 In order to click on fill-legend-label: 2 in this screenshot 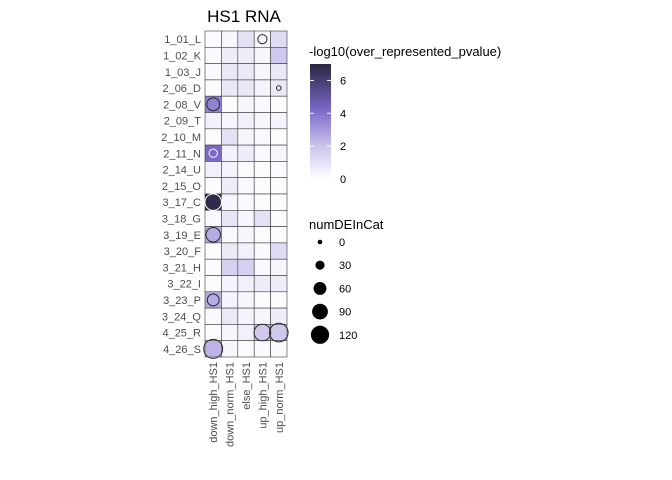, I will do `click(343, 147)`.